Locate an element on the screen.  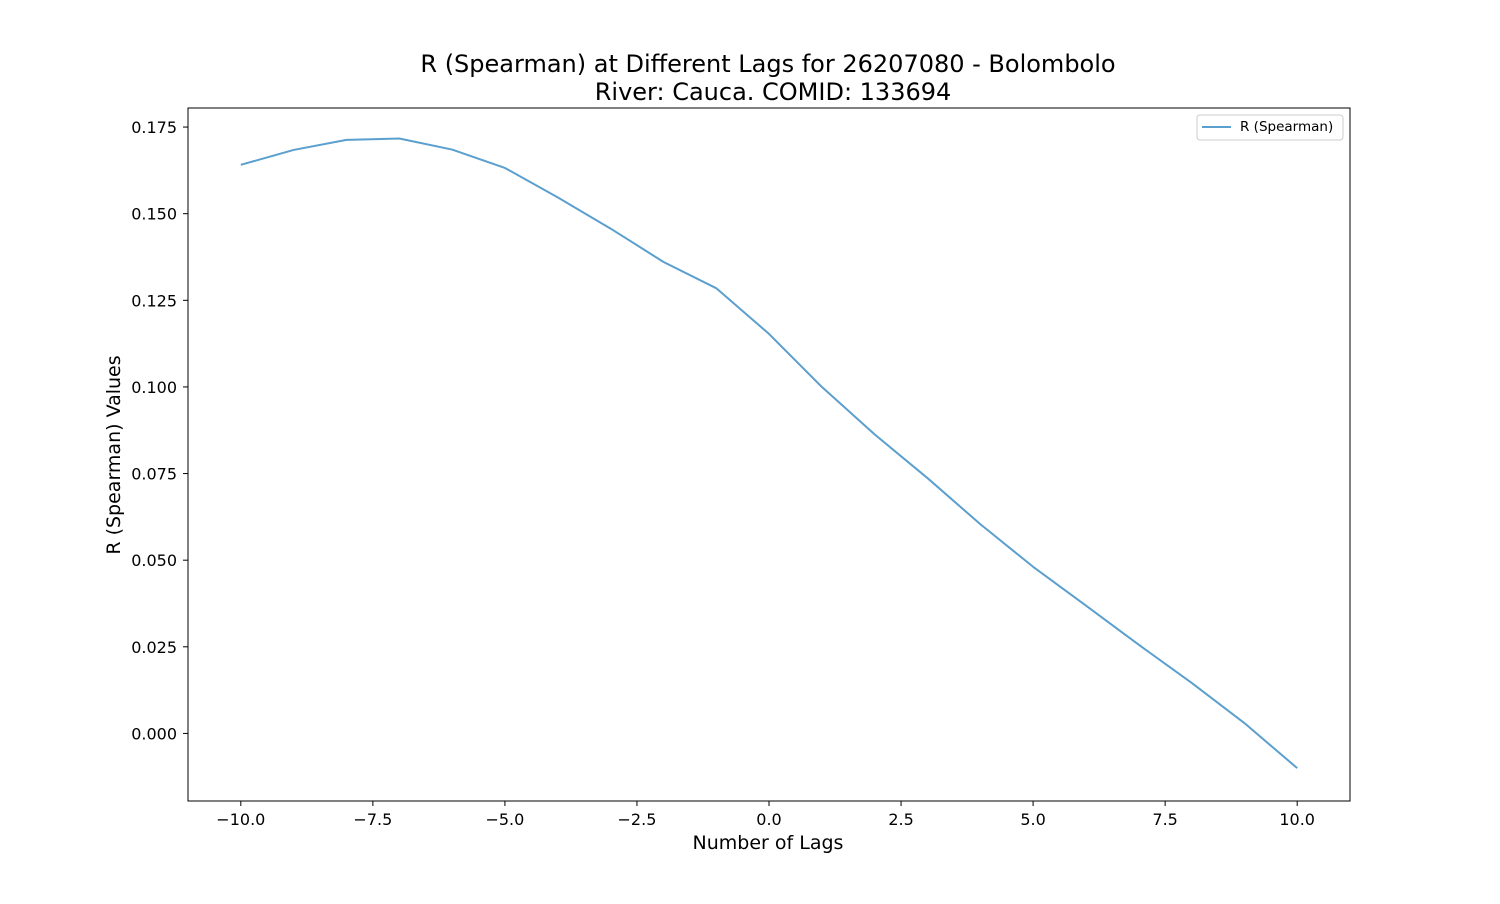
x-tick-label: −7.5 is located at coordinates (372, 819).